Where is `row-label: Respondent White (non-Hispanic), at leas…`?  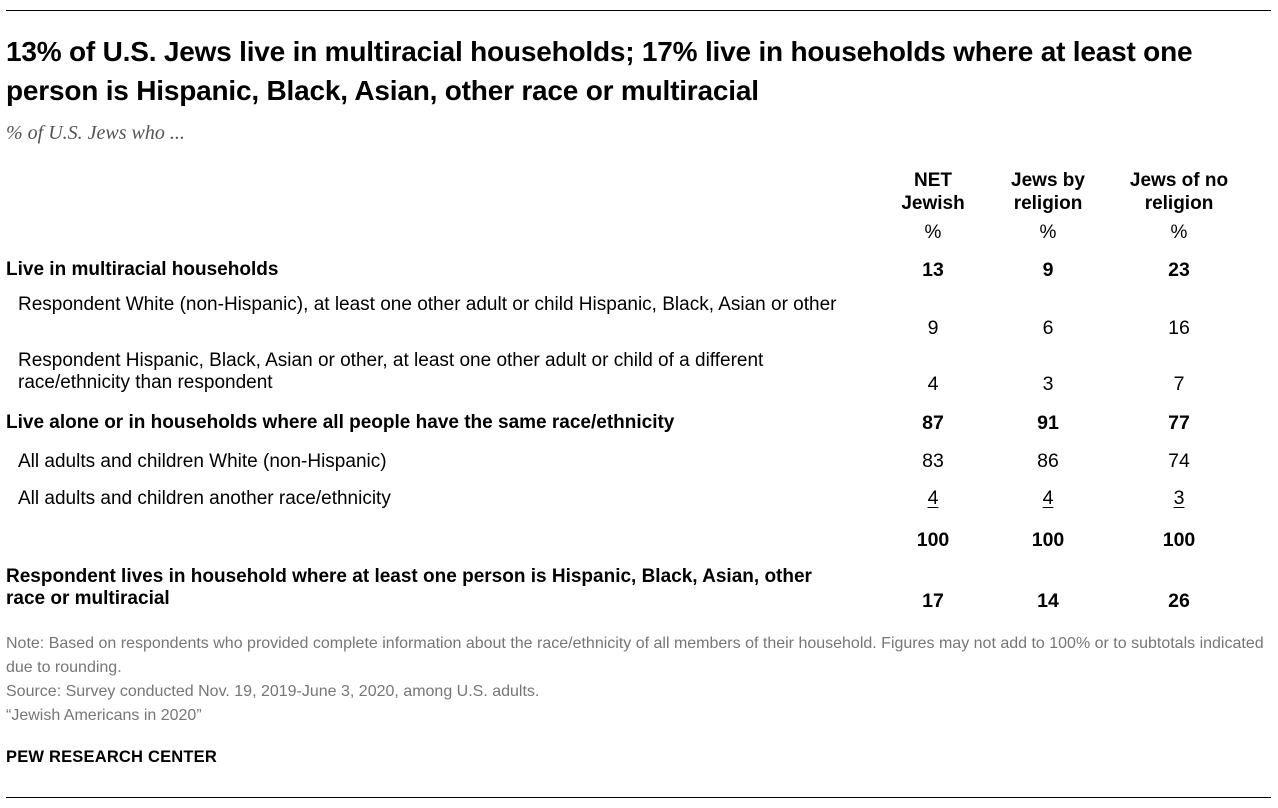 row-label: Respondent White (non-Hispanic), at leas… is located at coordinates (427, 304).